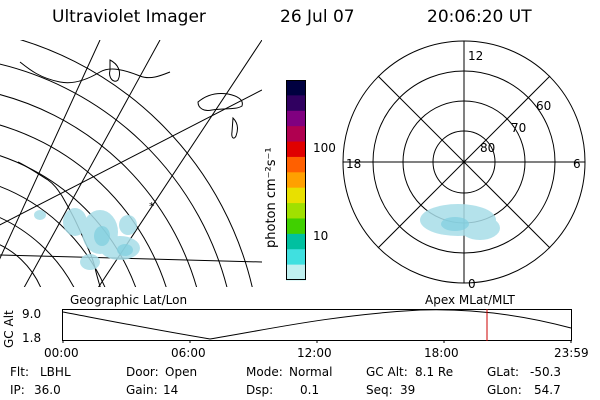 The image size is (600, 400). Describe the element at coordinates (577, 164) in the screenshot. I see `polar-label-6: 6` at that location.